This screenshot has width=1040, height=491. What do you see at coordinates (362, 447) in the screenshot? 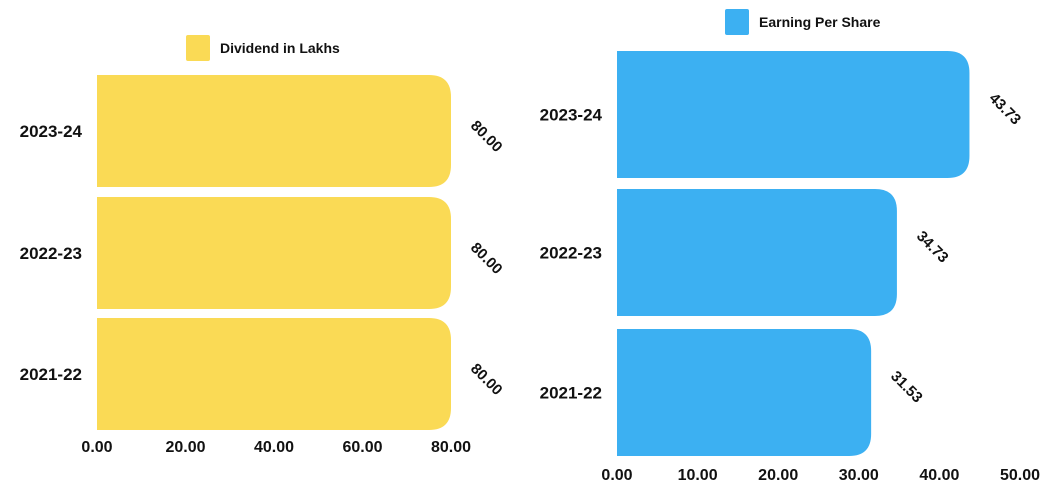
I see `dividend-x-tick-label: 60.00` at bounding box center [362, 447].